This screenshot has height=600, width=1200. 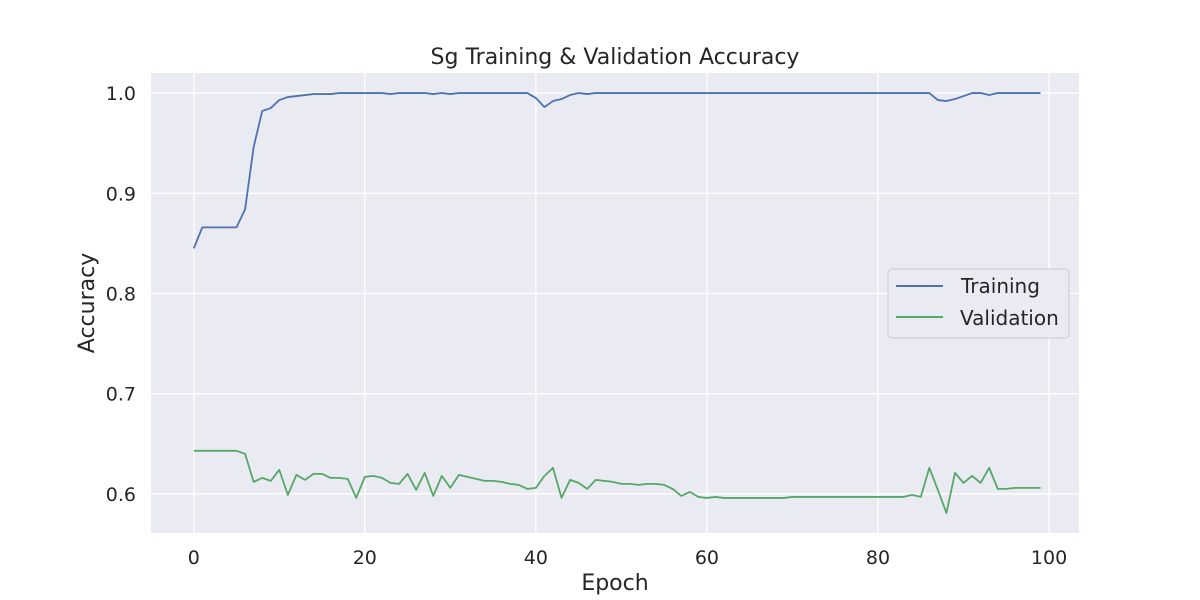 I want to click on y-axis-label: Accuracy, so click(x=87, y=303).